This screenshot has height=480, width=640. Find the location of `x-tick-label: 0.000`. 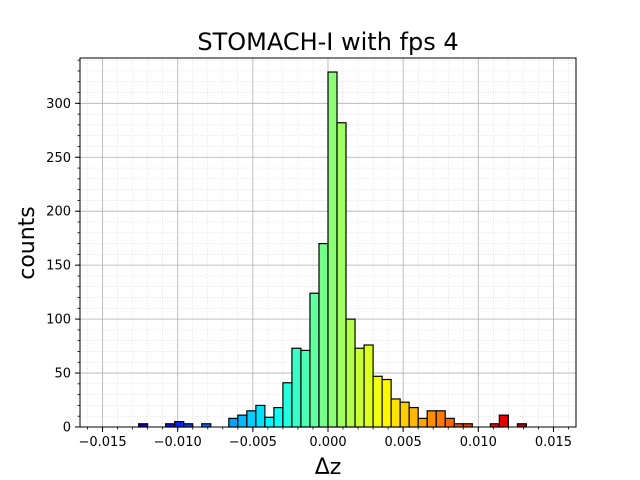

x-tick-label: 0.000 is located at coordinates (327, 442).